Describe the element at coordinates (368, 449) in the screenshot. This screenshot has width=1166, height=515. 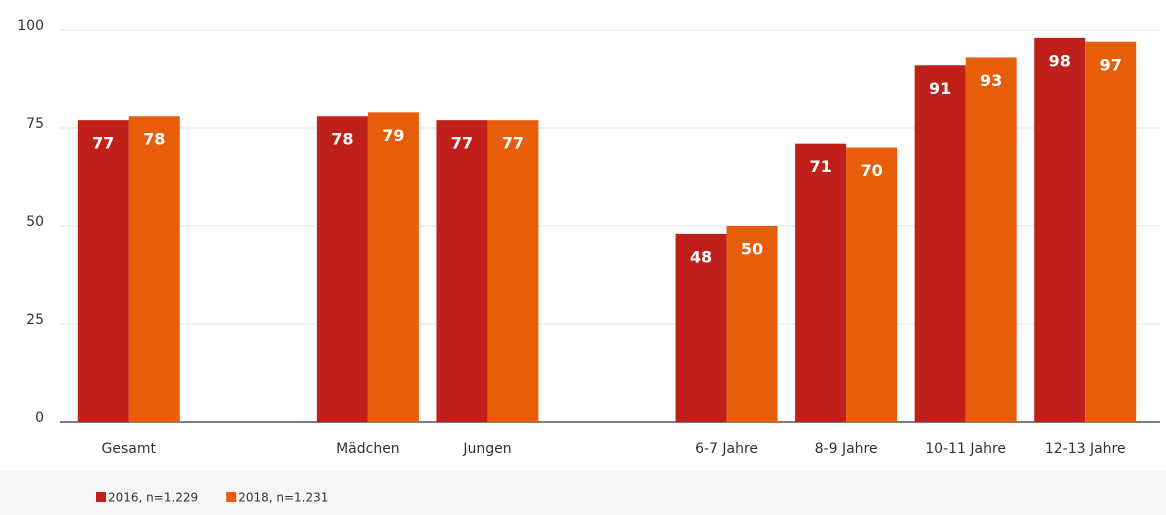
I see `x-tick-label: Mädchen` at that location.